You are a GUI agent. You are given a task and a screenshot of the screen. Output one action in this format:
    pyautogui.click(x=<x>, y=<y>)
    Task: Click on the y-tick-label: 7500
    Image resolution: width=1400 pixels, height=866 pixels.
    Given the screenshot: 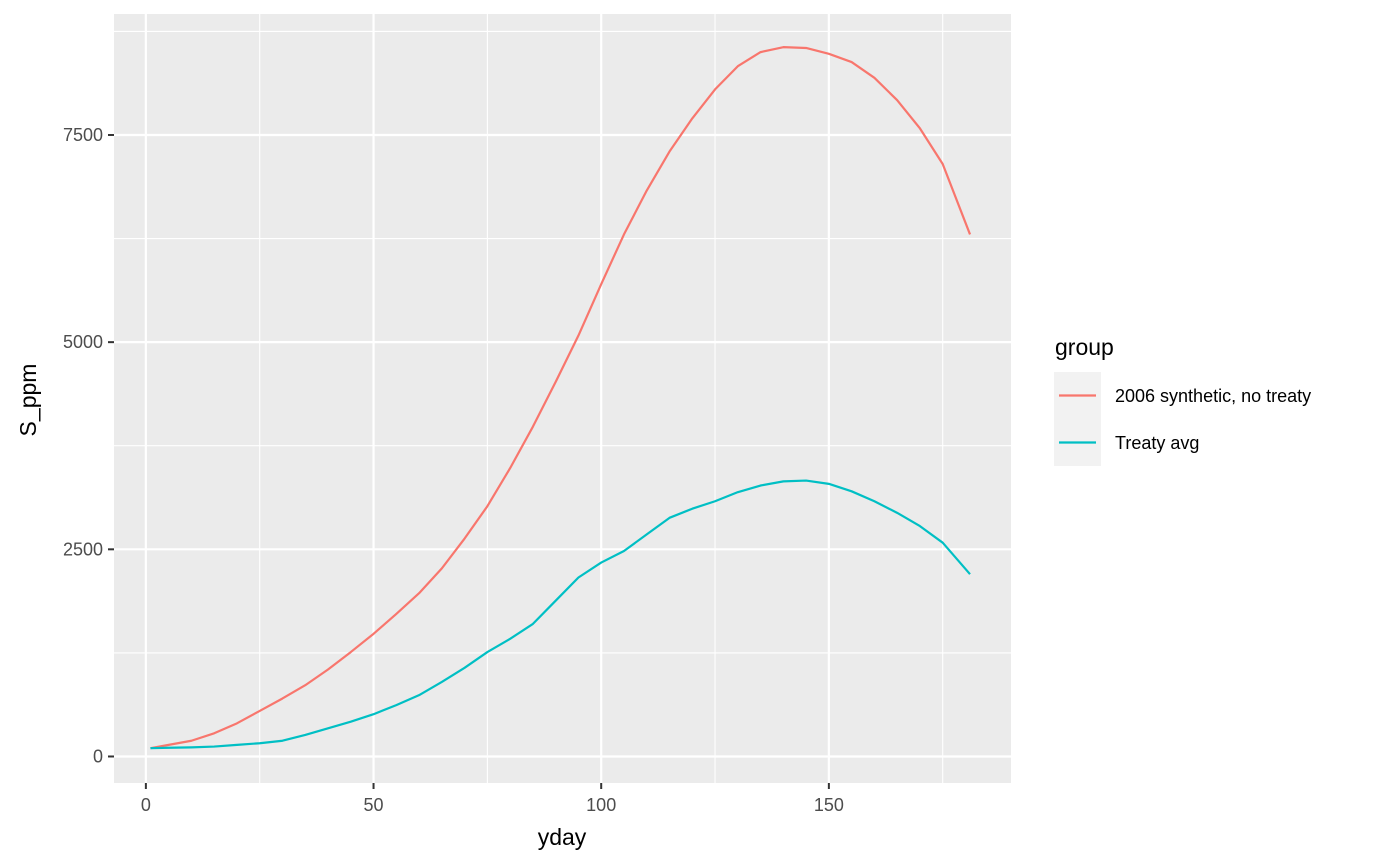 What is the action you would take?
    pyautogui.click(x=83, y=135)
    